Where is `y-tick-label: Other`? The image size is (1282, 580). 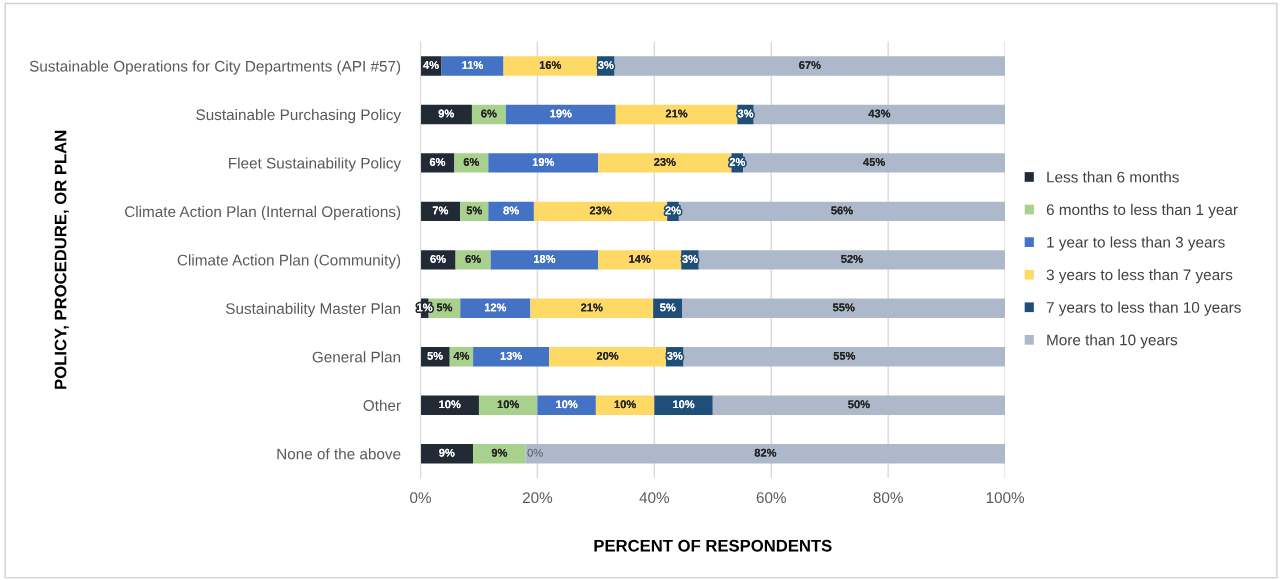
y-tick-label: Other is located at coordinates (382, 405).